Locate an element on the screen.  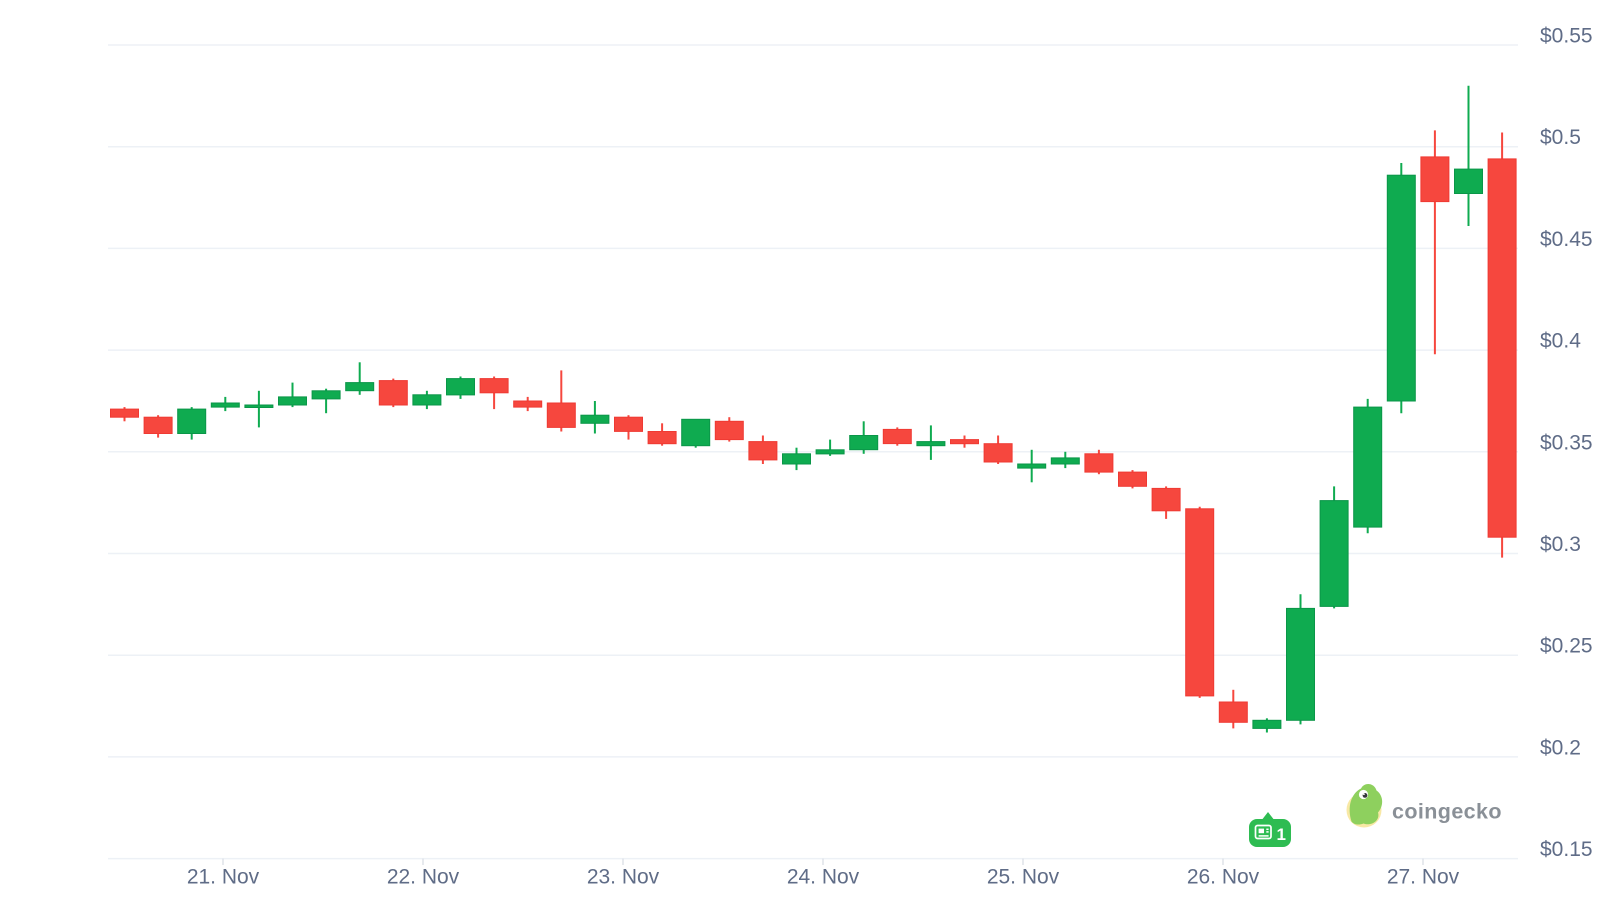
x-axis-label: 21. Nov is located at coordinates (223, 877).